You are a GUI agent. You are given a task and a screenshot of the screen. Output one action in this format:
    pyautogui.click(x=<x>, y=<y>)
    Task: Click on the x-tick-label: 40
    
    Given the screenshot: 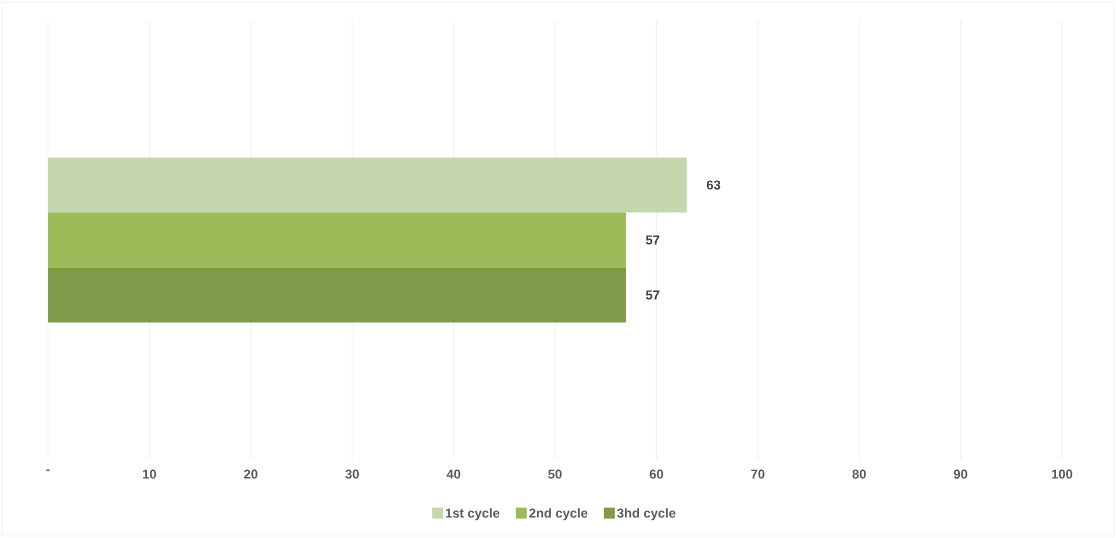 What is the action you would take?
    pyautogui.click(x=453, y=474)
    